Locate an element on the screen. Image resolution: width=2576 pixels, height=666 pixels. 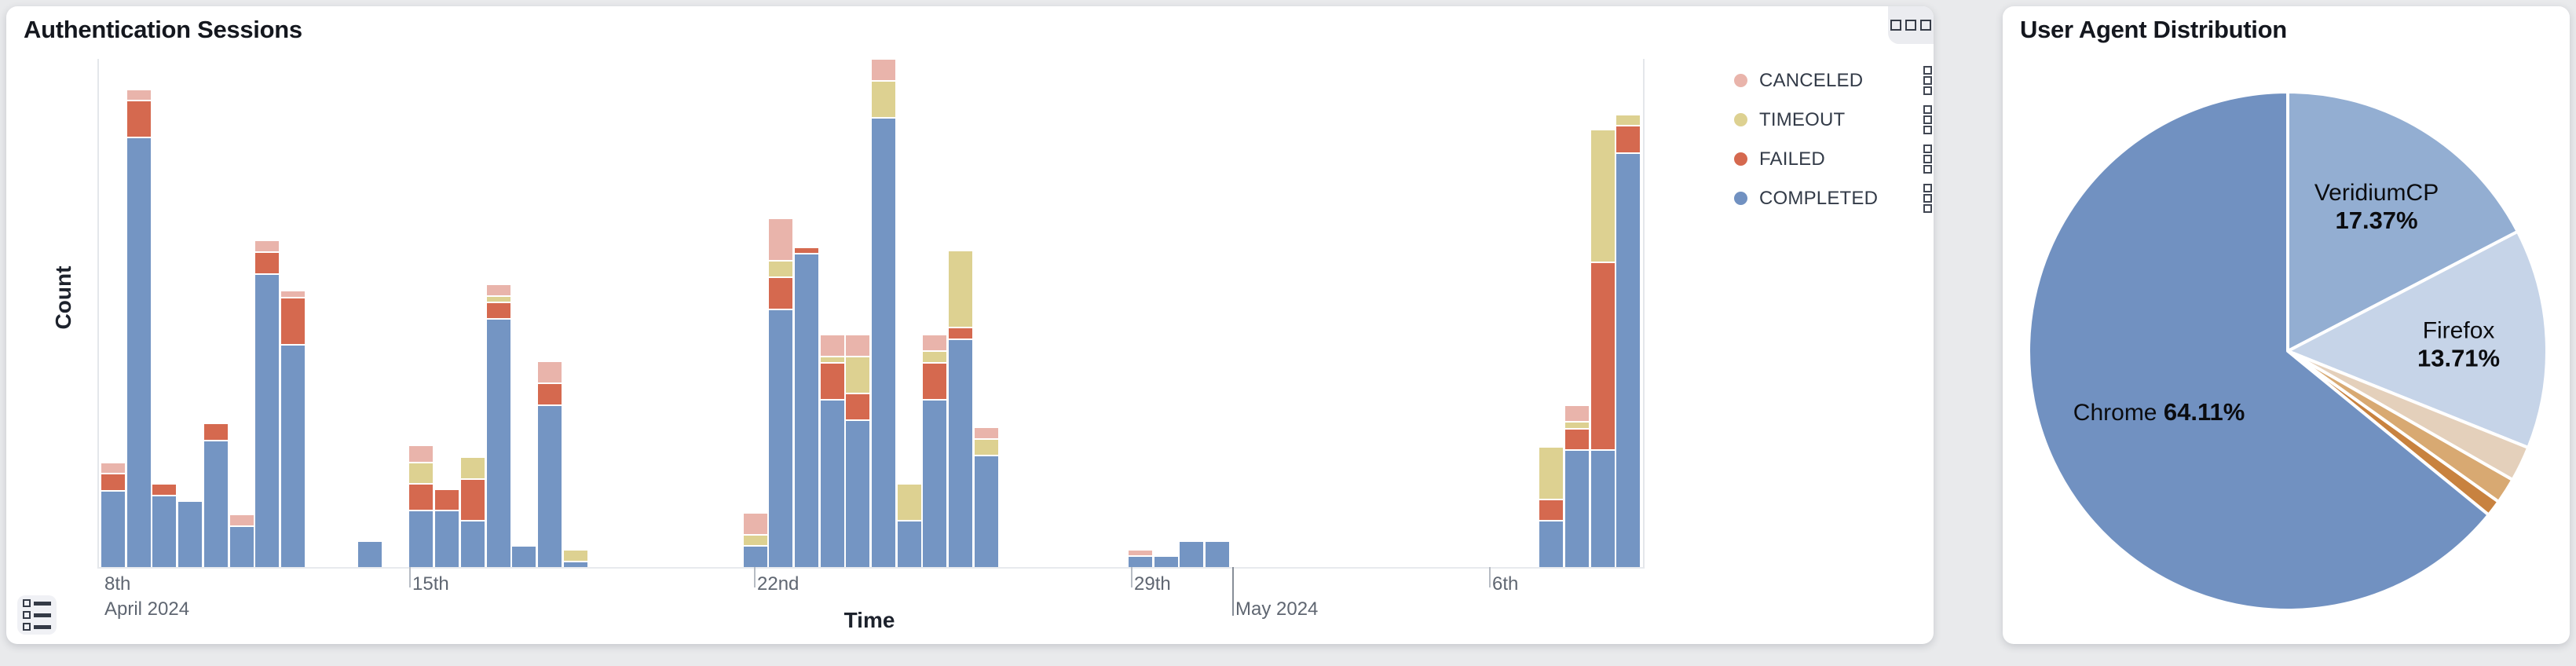
pie-slice-VeridiumCP is located at coordinates (2403, 221).